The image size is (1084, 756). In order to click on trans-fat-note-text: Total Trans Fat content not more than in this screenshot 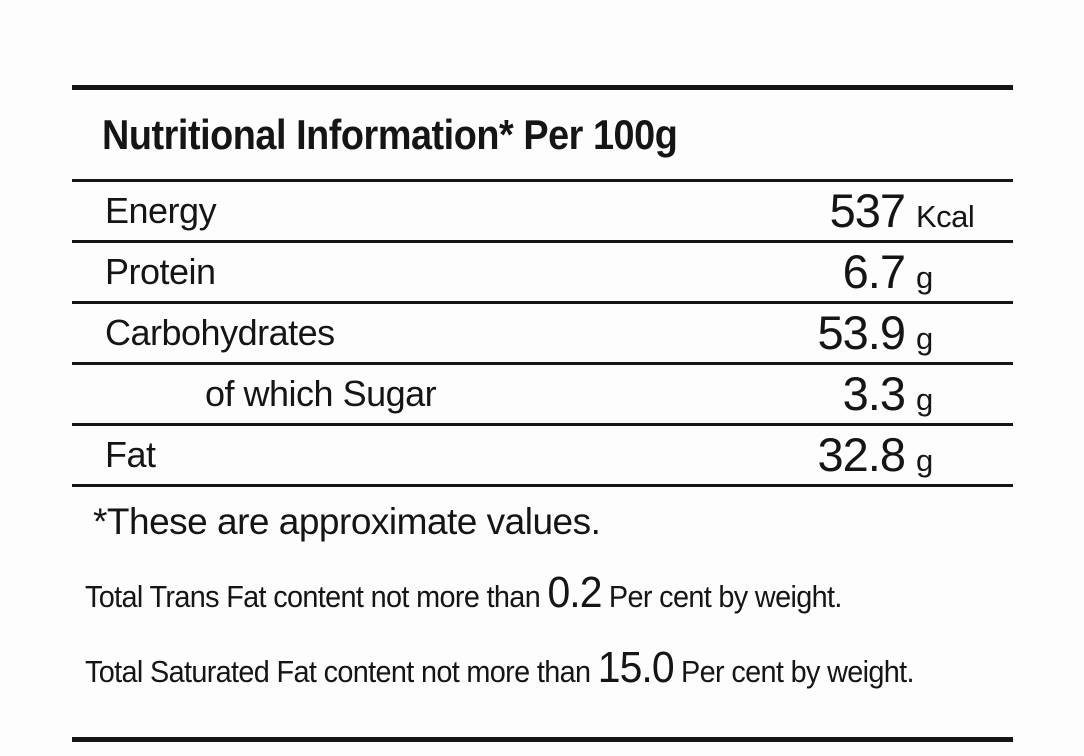, I will do `click(313, 596)`.